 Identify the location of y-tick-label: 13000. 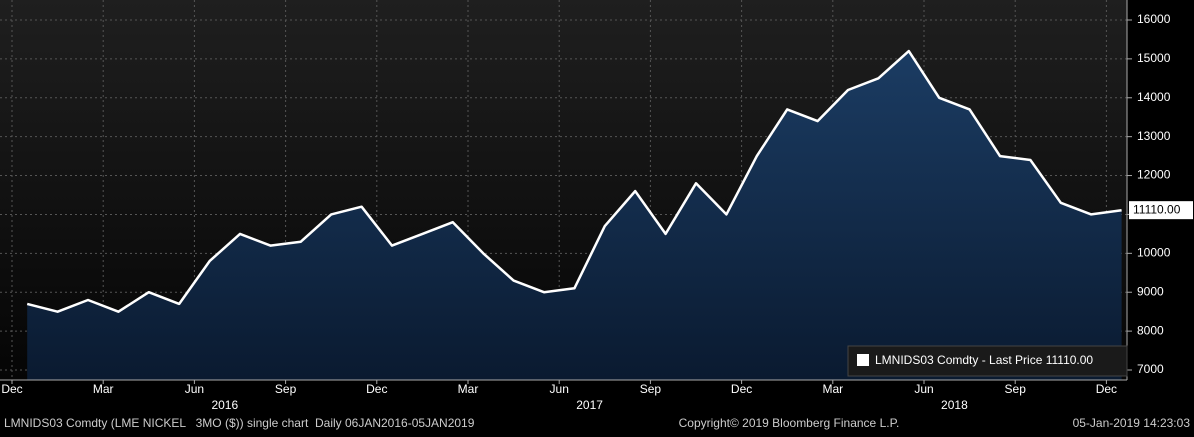
(1154, 136).